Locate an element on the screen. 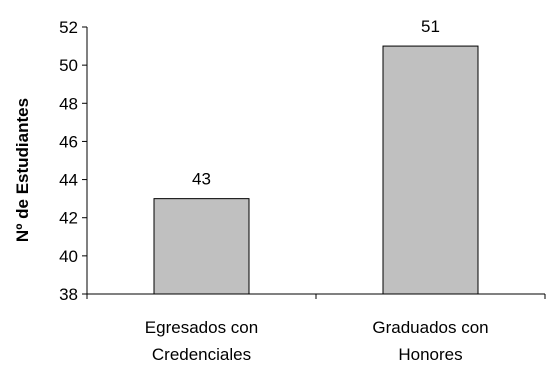 The width and height of the screenshot is (552, 371). y-tick-label: 48 is located at coordinates (68, 103).